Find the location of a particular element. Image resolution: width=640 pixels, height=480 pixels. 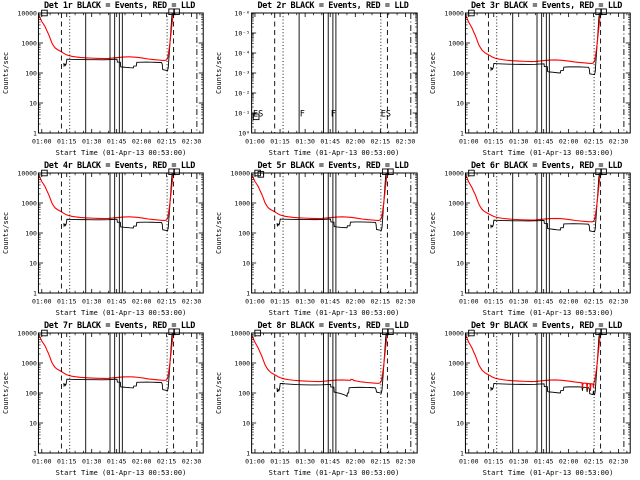

y-tick-label: 10⁻⁶ is located at coordinates (242, 13).